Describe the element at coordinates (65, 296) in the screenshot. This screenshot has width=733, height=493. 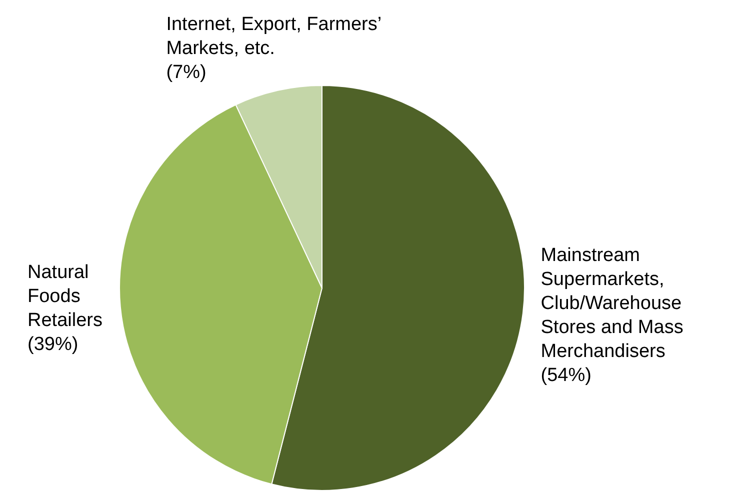
I see `slice-label: Natural Foods Retailers` at that location.